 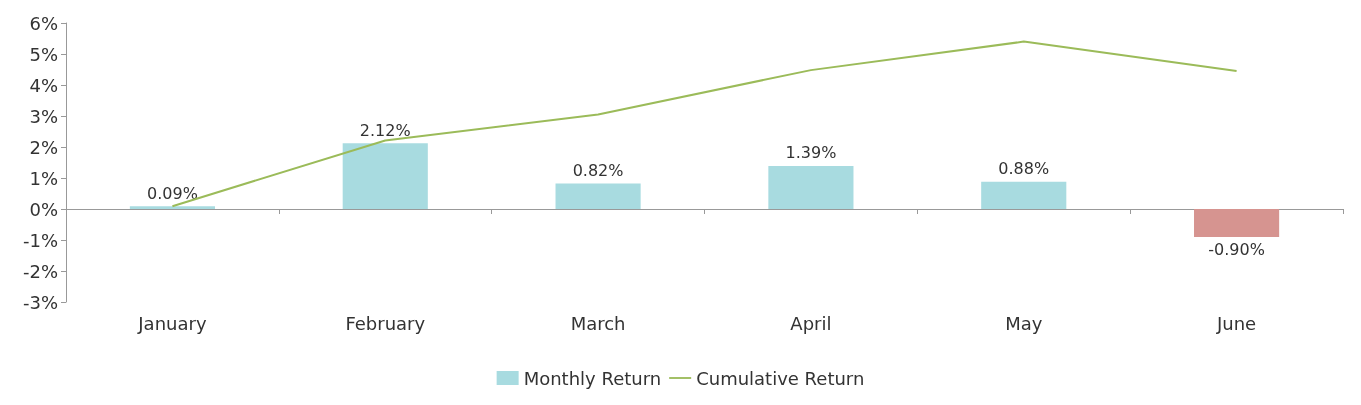 I want to click on y-tick-label: 1%, so click(x=43, y=178).